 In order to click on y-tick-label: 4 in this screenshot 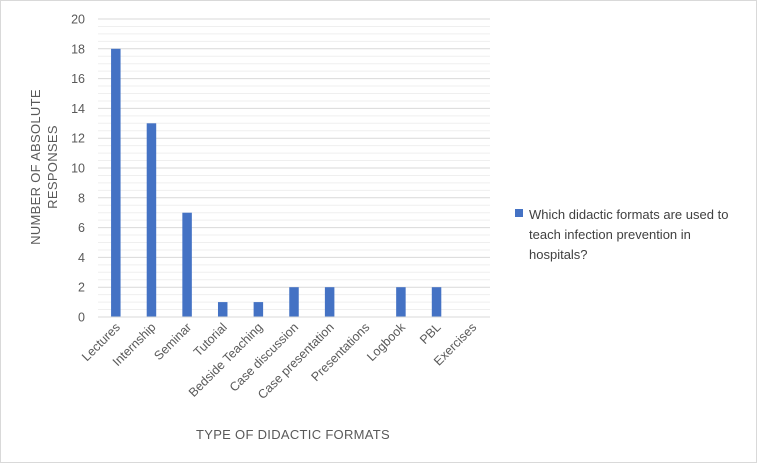, I will do `click(81, 258)`.